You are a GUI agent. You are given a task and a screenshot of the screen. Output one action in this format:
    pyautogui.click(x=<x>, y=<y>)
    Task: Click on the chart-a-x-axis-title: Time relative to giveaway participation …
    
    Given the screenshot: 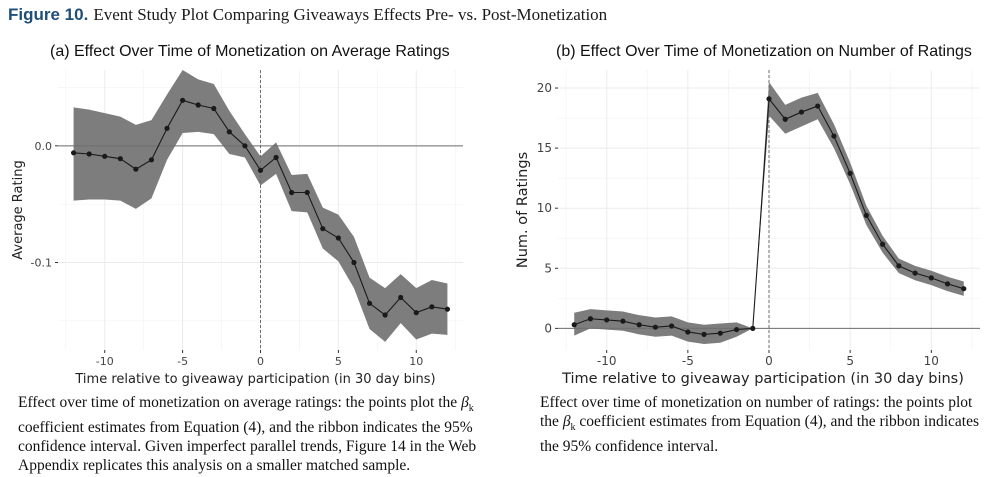 What is the action you would take?
    pyautogui.click(x=254, y=379)
    